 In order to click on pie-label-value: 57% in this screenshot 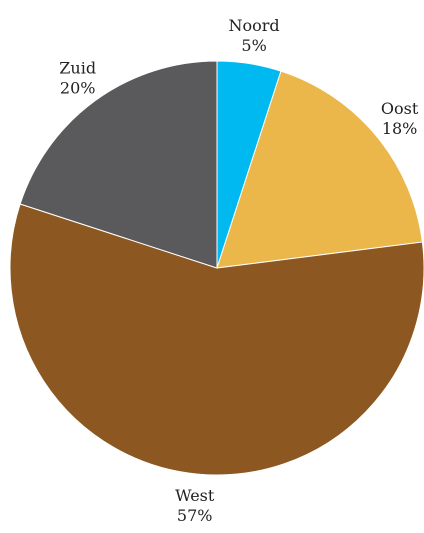, I will do `click(195, 515)`.